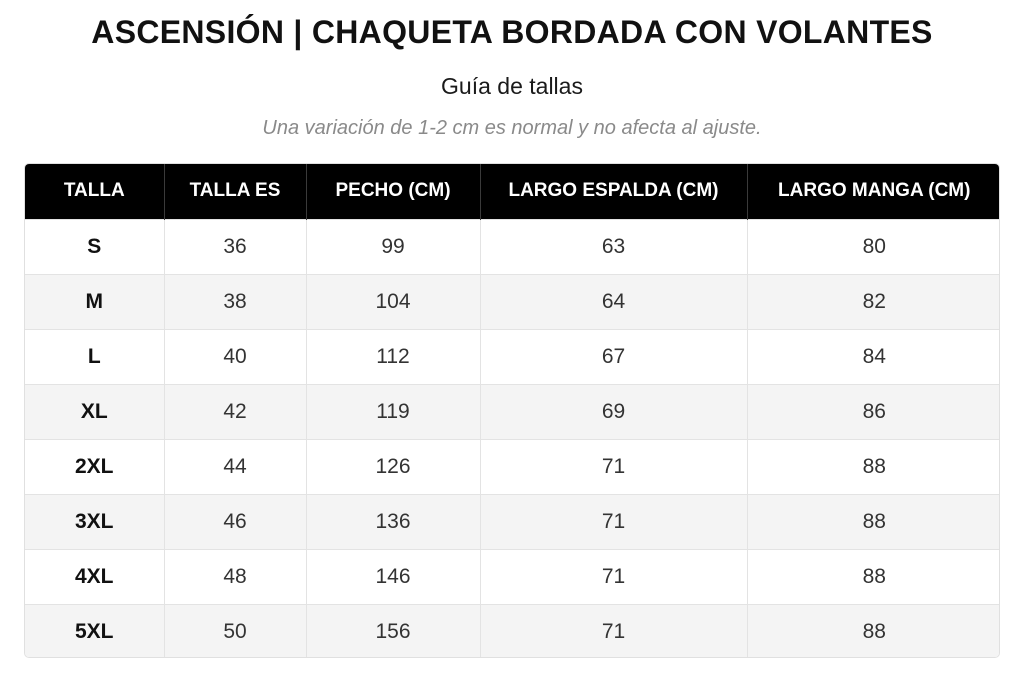 The height and width of the screenshot is (683, 1024). What do you see at coordinates (95, 246) in the screenshot?
I see `cell-talla: S` at bounding box center [95, 246].